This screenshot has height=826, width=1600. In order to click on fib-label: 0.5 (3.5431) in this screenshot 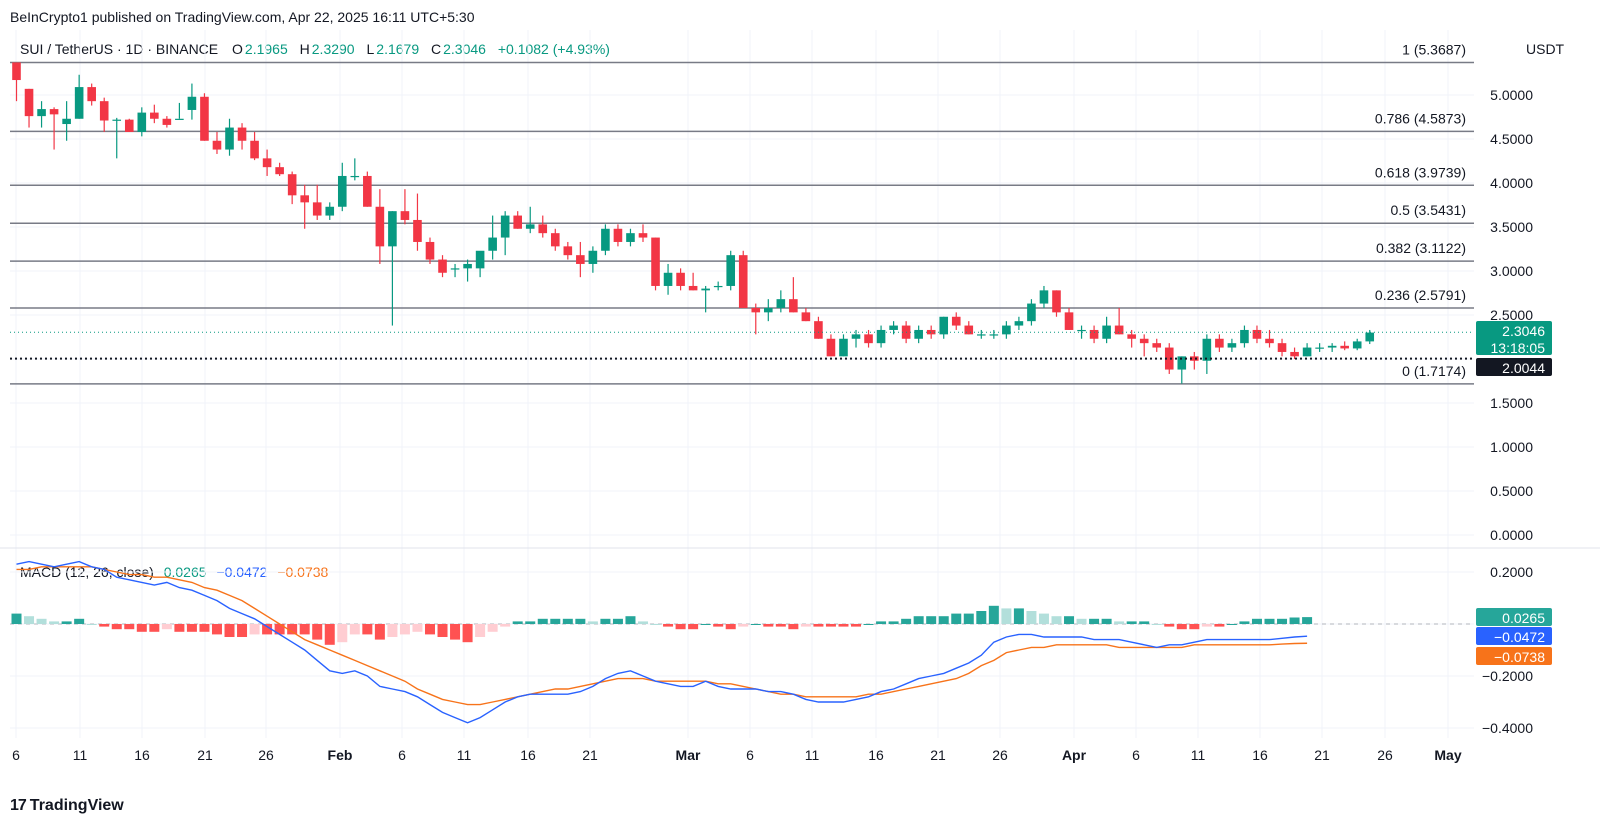, I will do `click(1429, 210)`.